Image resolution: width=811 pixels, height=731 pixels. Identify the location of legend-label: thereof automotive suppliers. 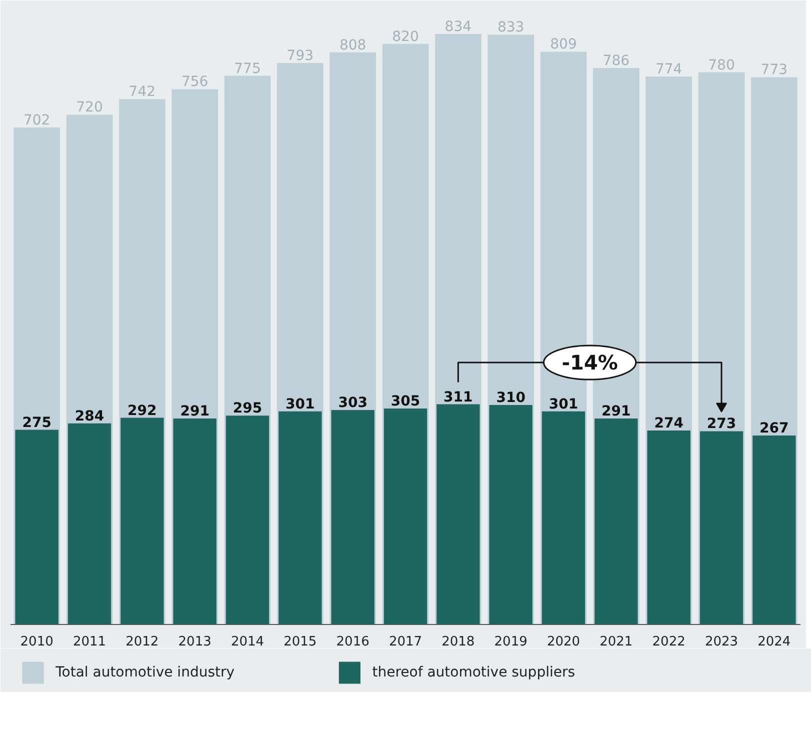
(474, 672).